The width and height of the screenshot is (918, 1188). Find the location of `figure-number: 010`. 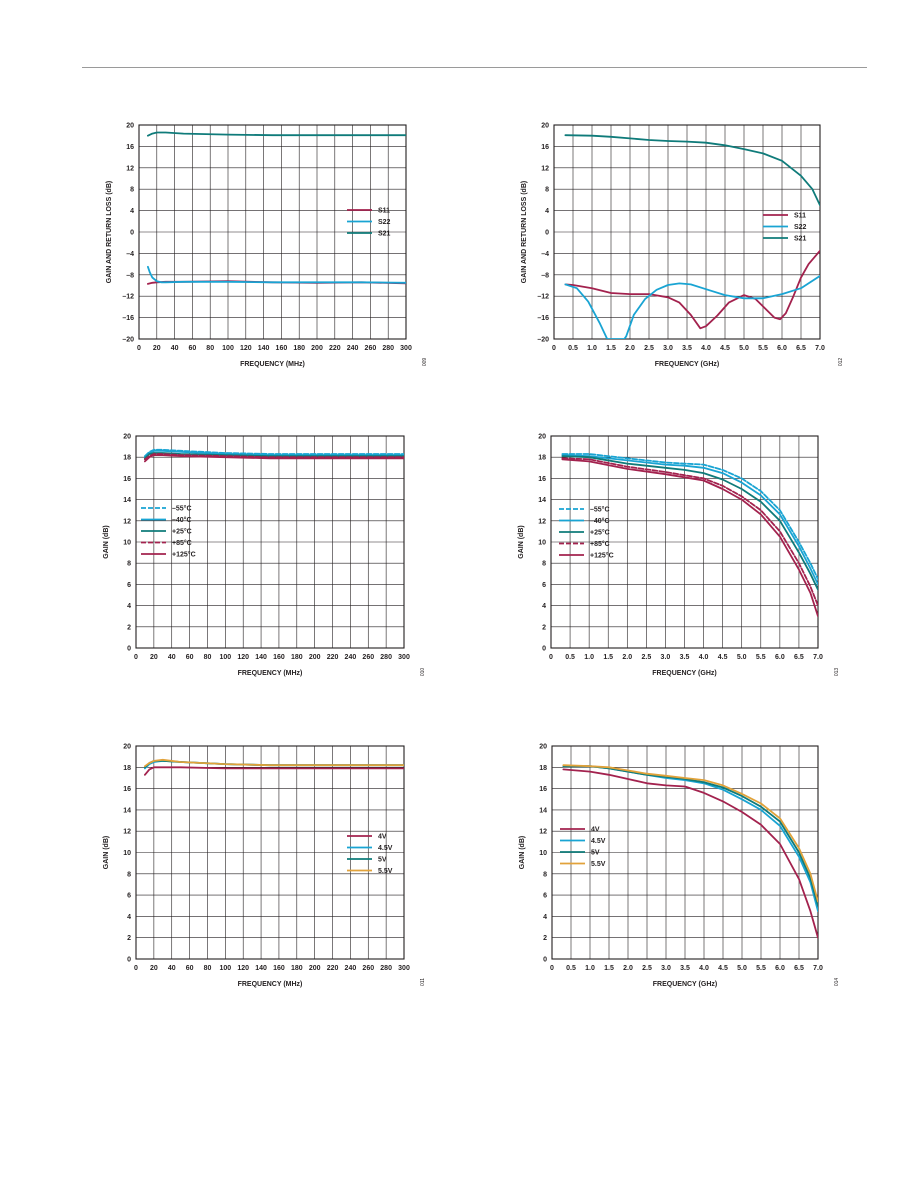

figure-number: 010 is located at coordinates (423, 672).